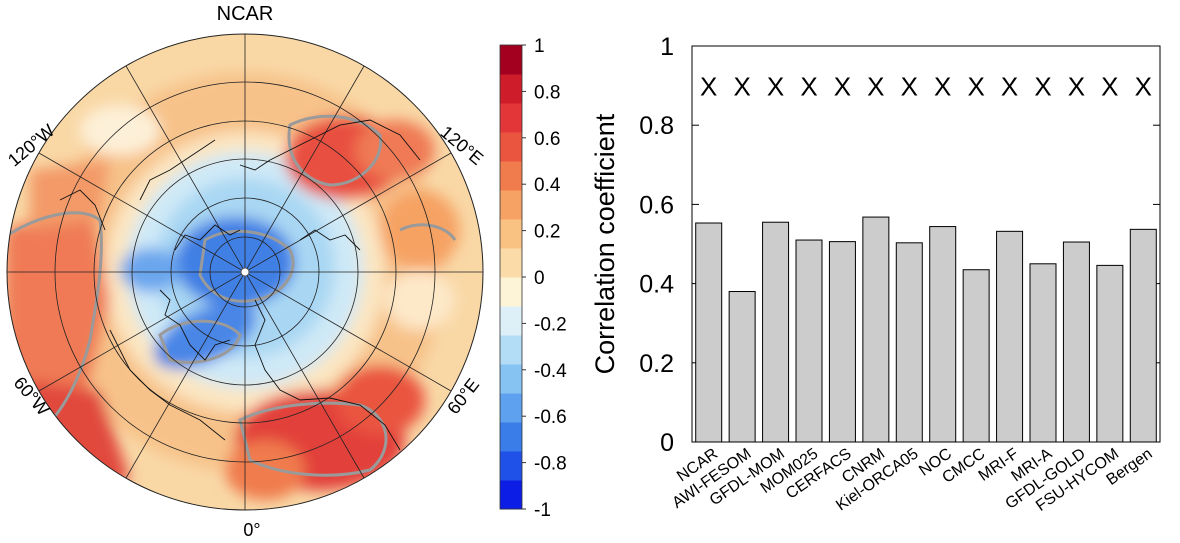 This screenshot has height=543, width=1180. I want to click on colorbar-tick-label: 0.2, so click(547, 232).